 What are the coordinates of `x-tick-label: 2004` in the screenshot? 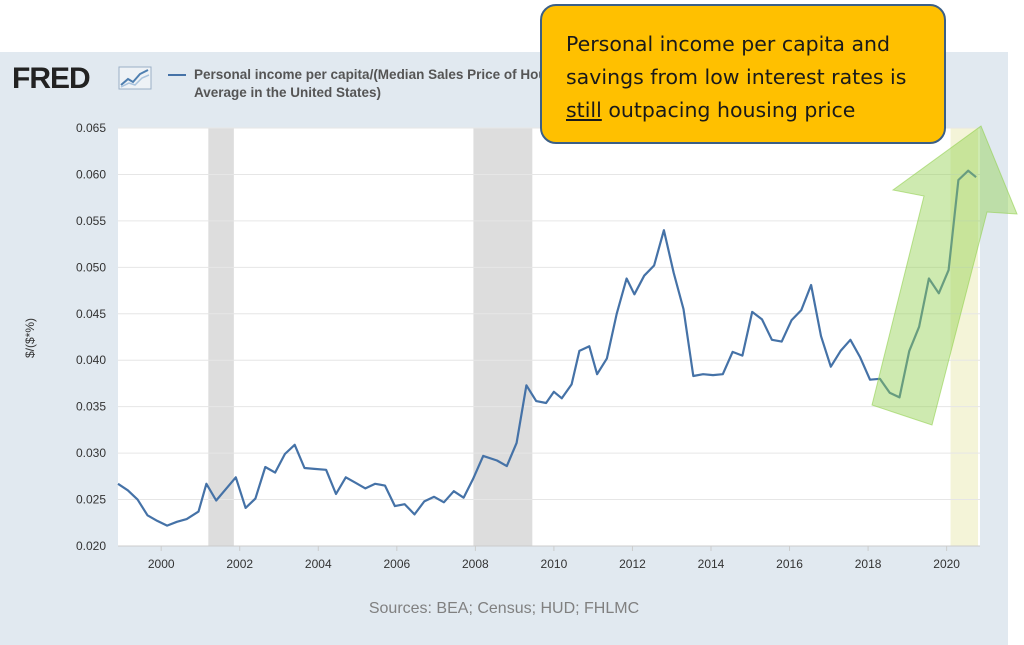 It's located at (318, 564).